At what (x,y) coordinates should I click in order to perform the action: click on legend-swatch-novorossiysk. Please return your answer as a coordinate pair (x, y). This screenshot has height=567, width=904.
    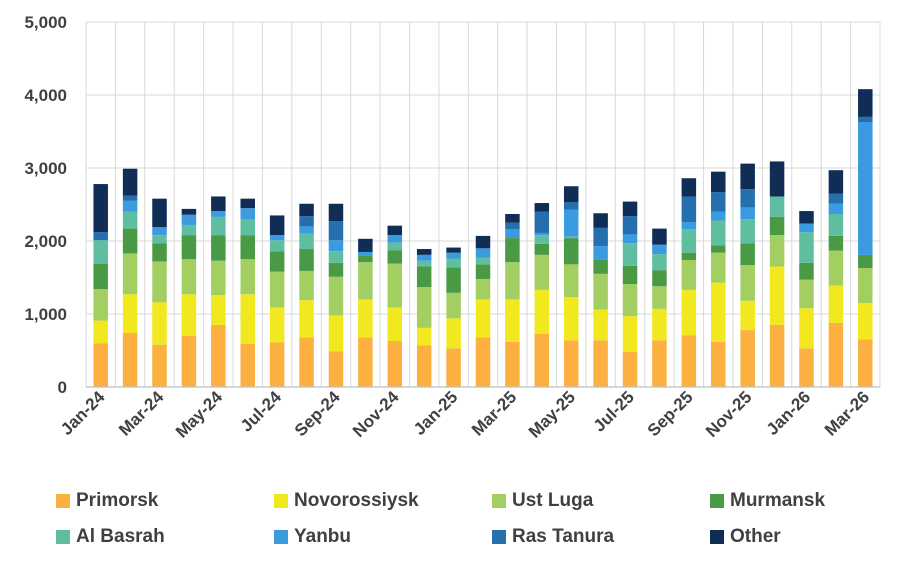
    Looking at the image, I should click on (281, 501).